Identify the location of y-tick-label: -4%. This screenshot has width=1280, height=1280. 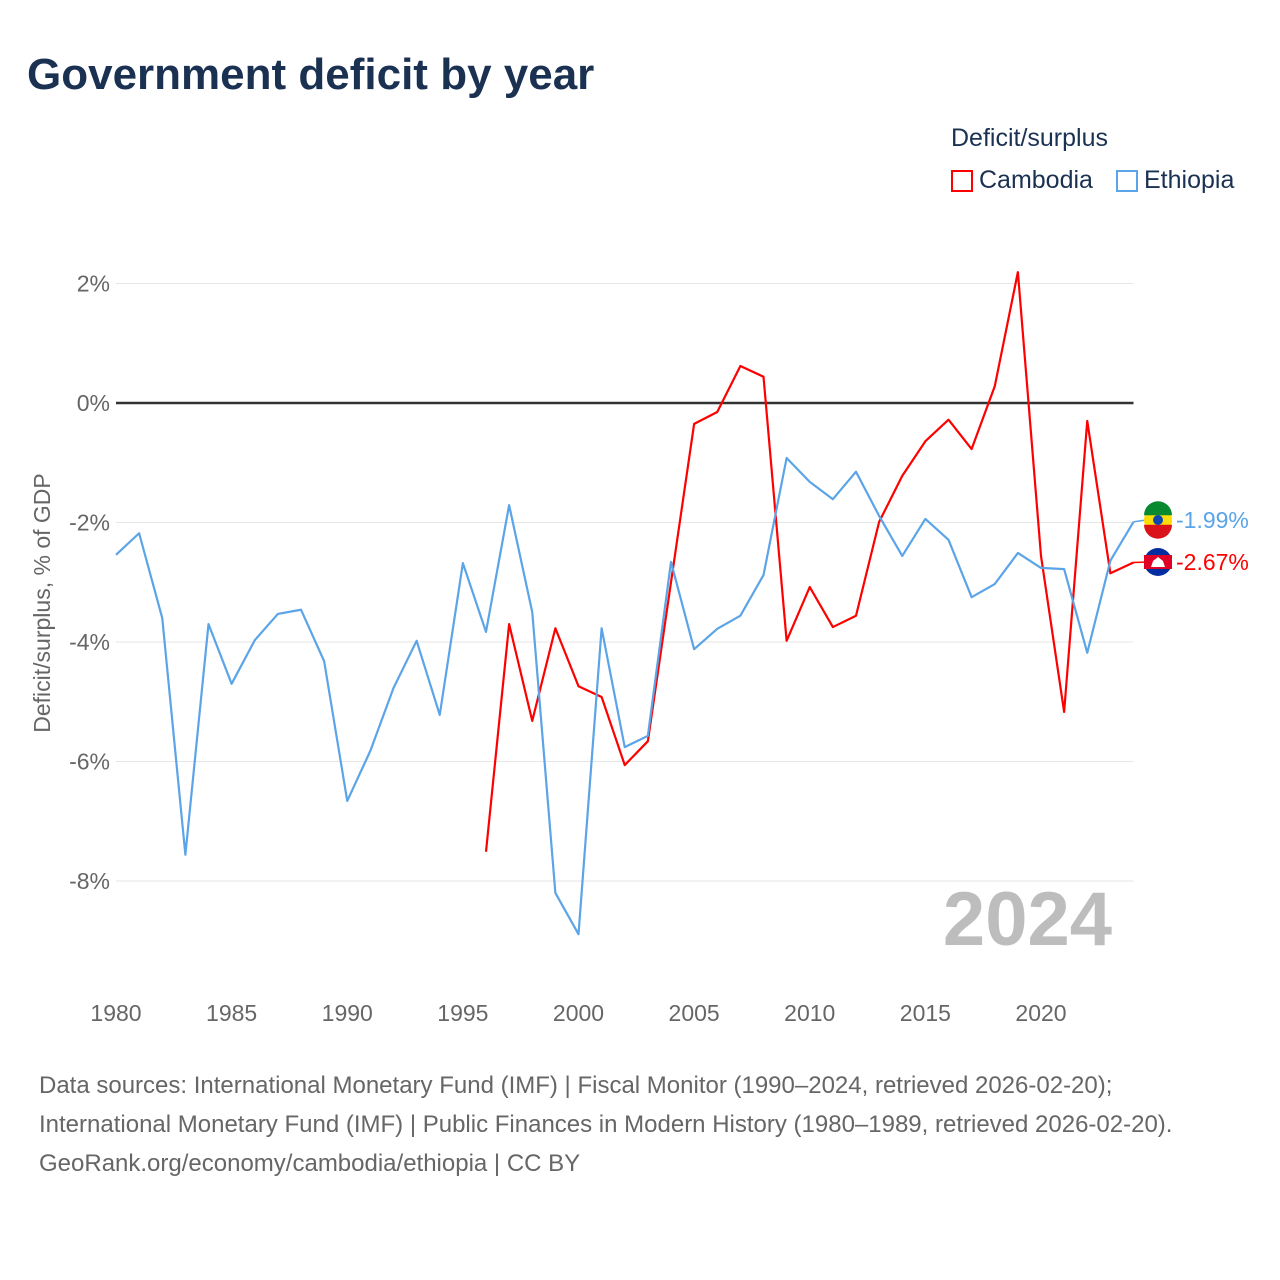
(89, 642).